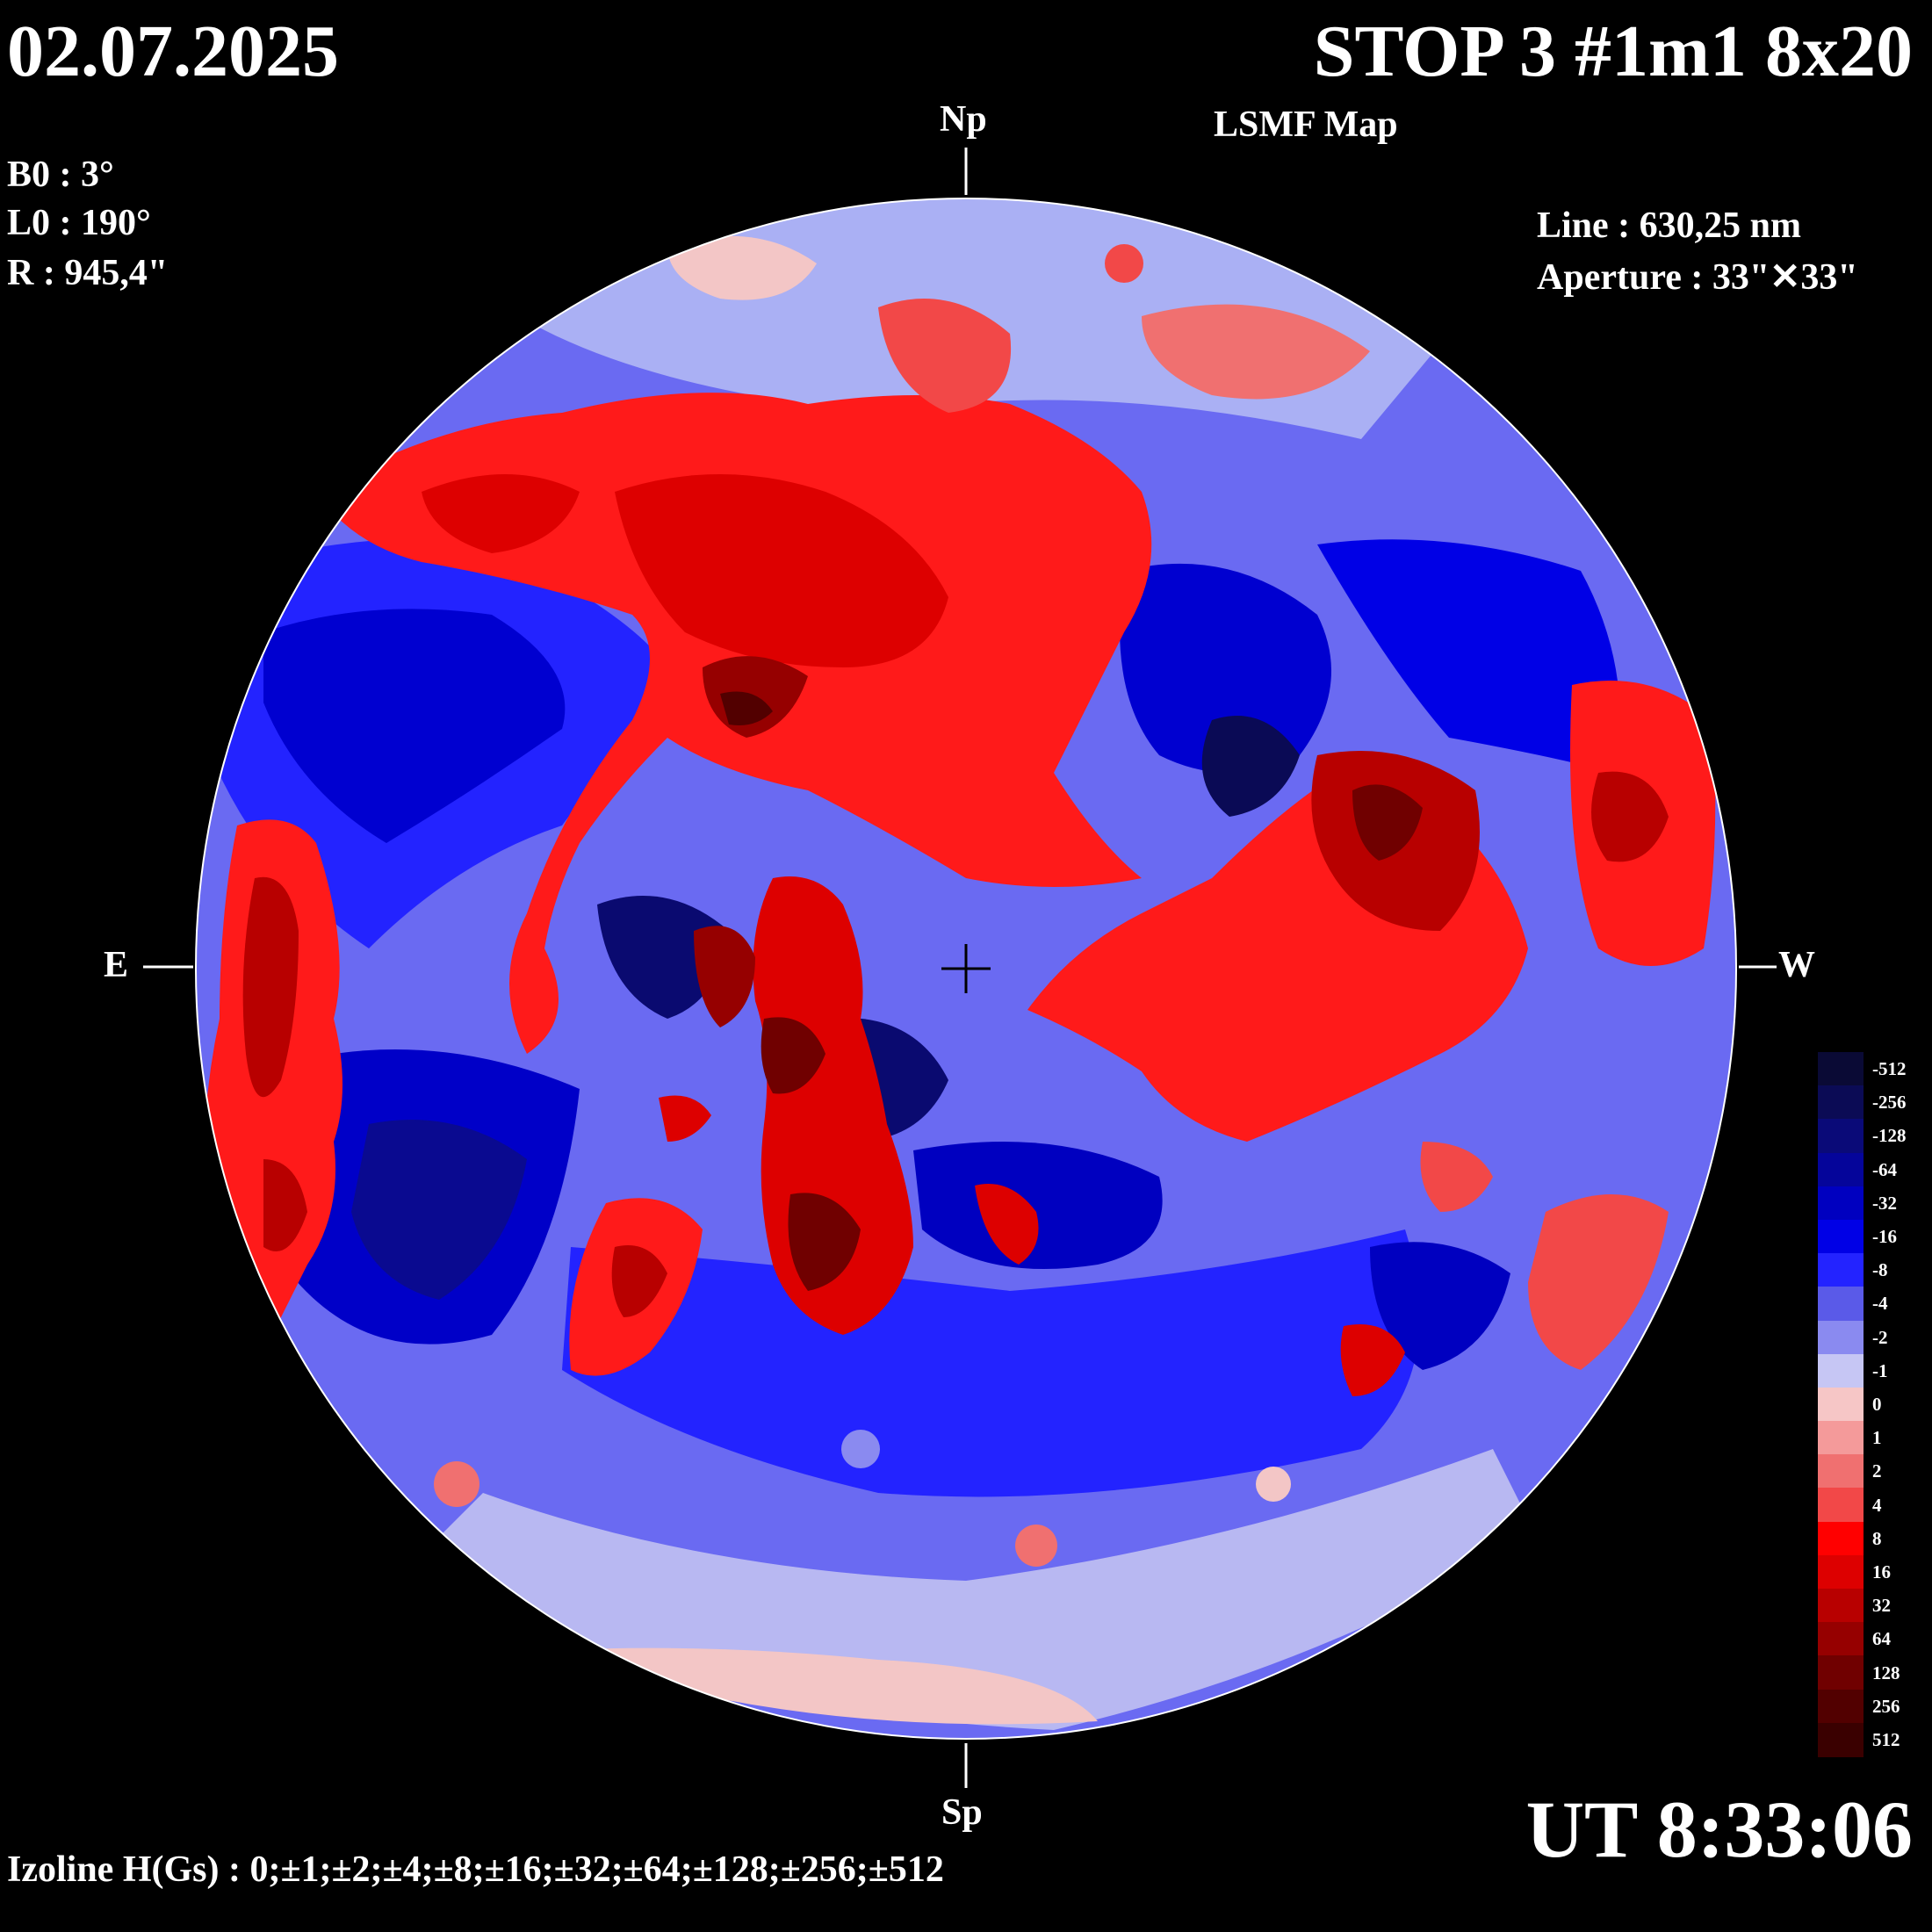 The height and width of the screenshot is (1932, 1932). Describe the element at coordinates (1885, 1237) in the screenshot. I see `scale-label: -16` at that location.